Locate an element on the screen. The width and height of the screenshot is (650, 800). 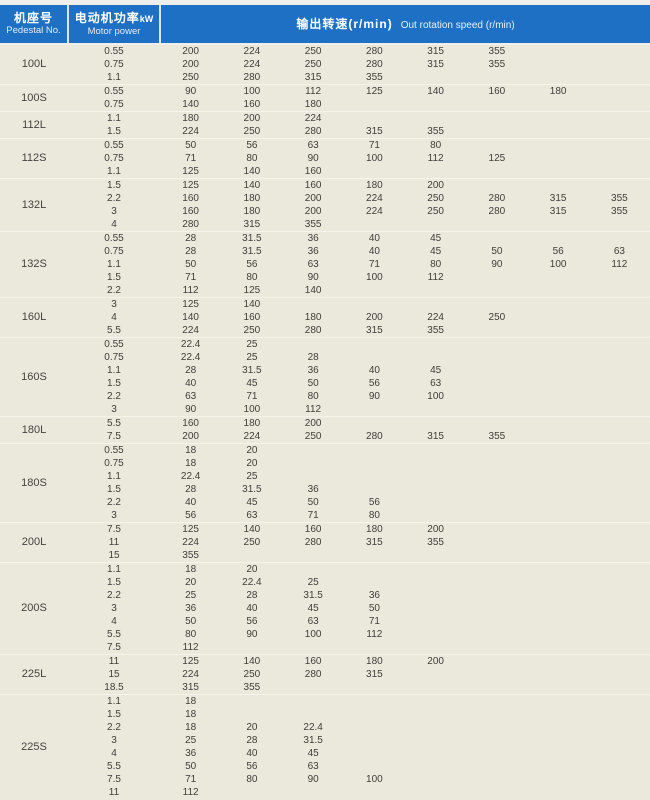
motor-power-cell: 0.55 is located at coordinates (114, 344).